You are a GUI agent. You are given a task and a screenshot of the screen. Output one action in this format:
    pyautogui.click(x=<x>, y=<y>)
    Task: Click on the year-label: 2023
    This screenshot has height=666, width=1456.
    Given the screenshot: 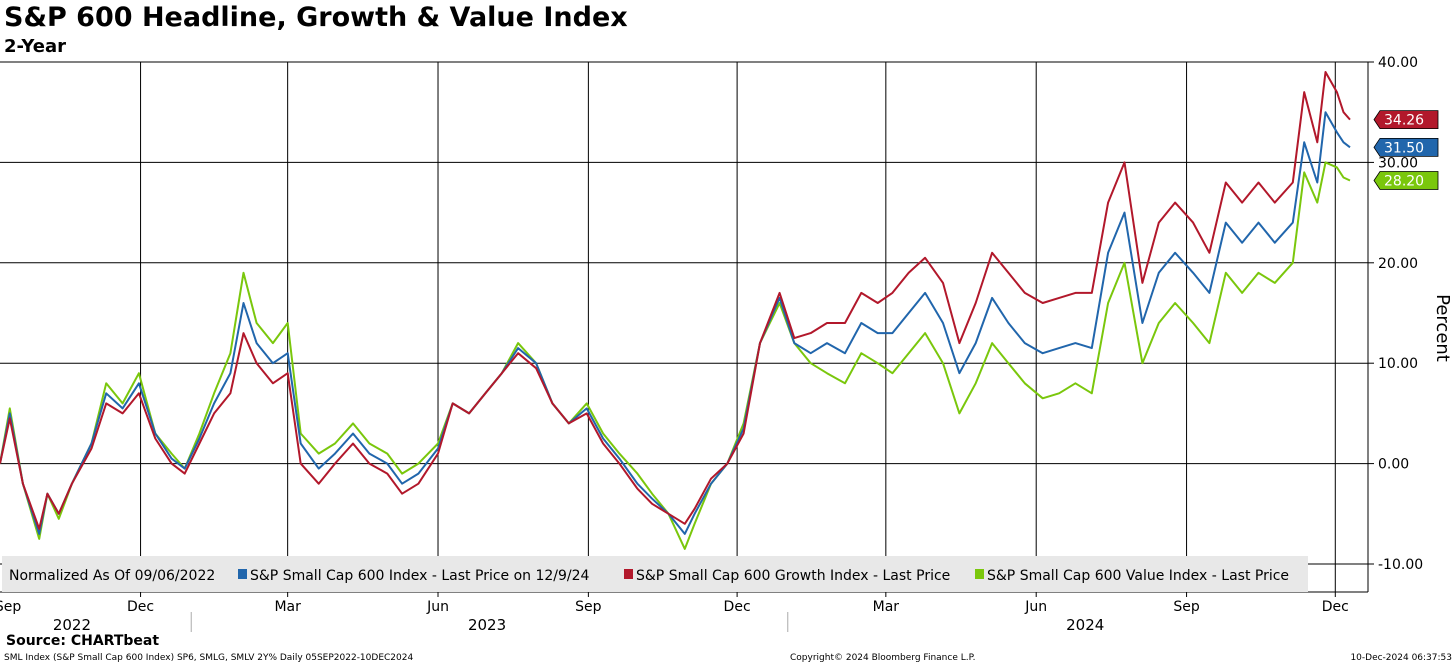 What is the action you would take?
    pyautogui.click(x=487, y=625)
    